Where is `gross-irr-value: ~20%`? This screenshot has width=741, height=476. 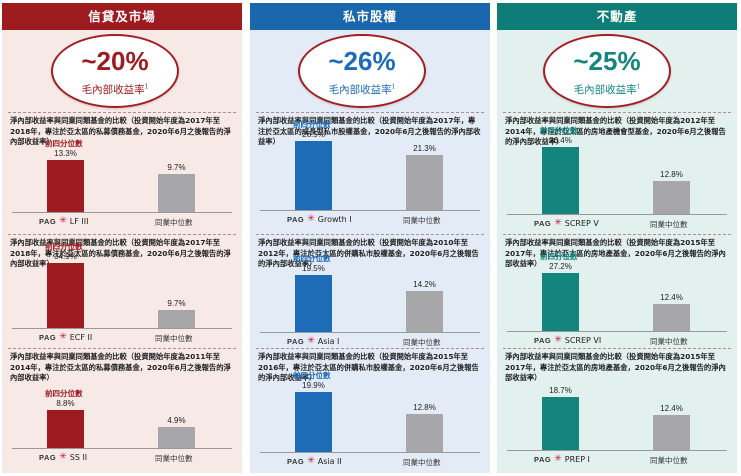 gross-irr-value: ~20% is located at coordinates (115, 61).